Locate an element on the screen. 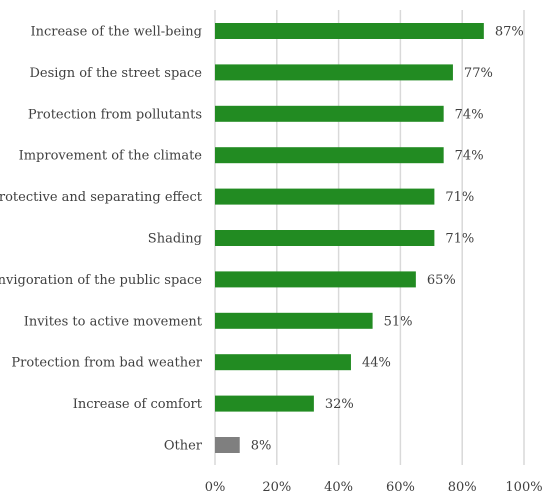 The height and width of the screenshot is (502, 550). data-label: 44% is located at coordinates (376, 363).